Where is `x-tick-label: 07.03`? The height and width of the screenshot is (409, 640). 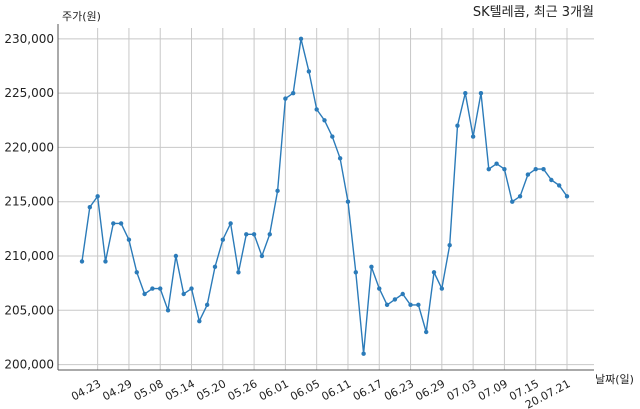 x-tick-label: 07.03 is located at coordinates (462, 390).